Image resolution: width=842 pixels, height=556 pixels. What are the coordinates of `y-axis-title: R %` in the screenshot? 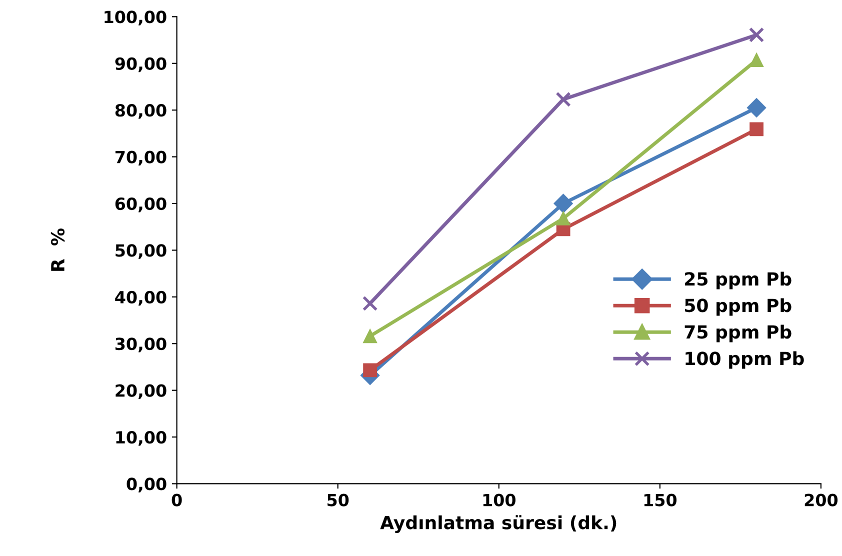 It's located at (57, 249).